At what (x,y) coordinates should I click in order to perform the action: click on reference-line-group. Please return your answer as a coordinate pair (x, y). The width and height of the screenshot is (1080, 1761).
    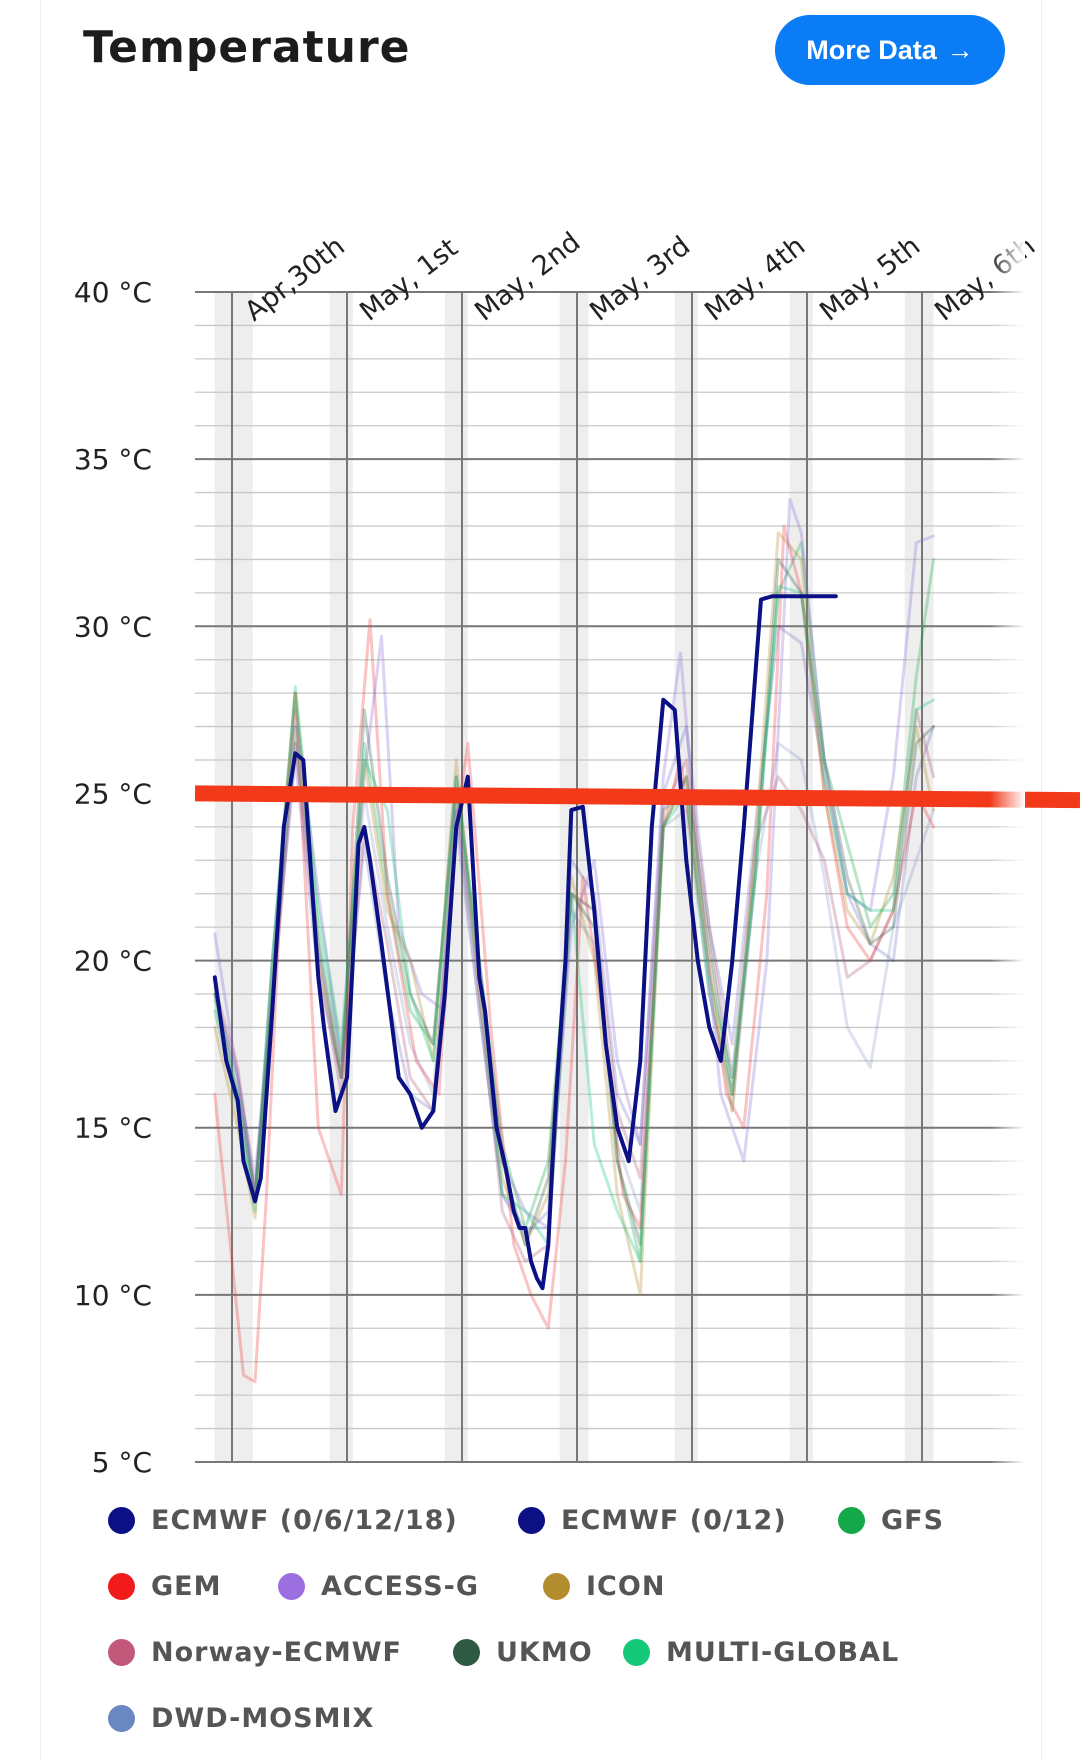
    Looking at the image, I should click on (637, 797).